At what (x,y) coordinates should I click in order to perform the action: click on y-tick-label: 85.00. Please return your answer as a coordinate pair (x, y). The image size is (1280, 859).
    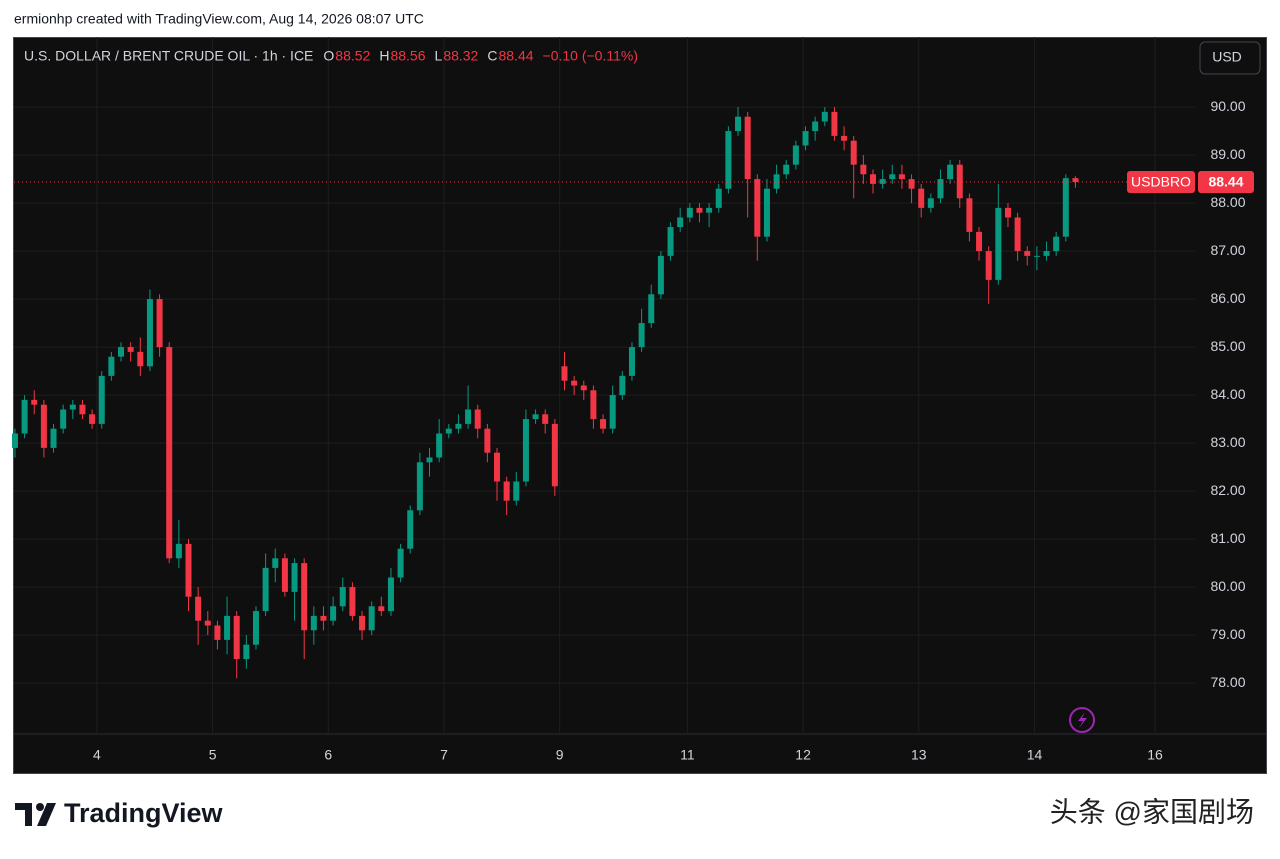
    Looking at the image, I should click on (1227, 346).